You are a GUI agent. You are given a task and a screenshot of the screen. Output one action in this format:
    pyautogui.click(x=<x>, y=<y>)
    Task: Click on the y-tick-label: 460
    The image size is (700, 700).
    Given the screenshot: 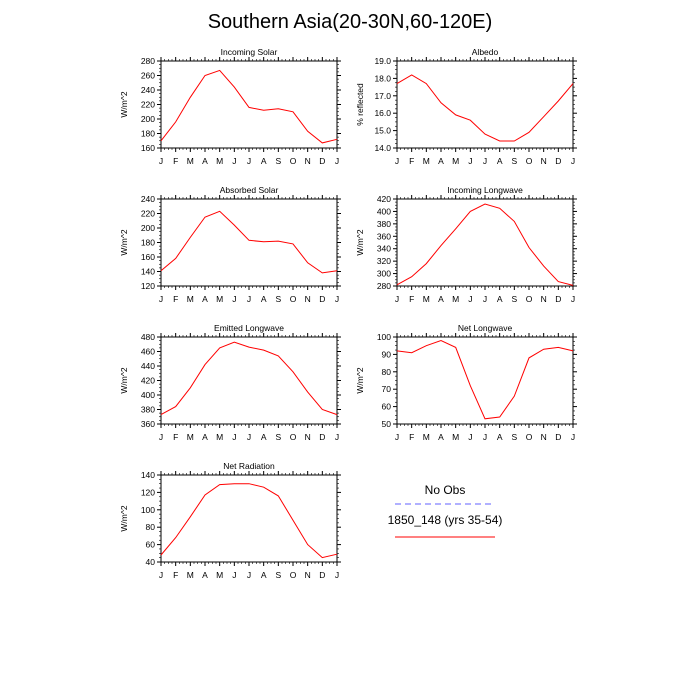 What is the action you would take?
    pyautogui.click(x=148, y=352)
    